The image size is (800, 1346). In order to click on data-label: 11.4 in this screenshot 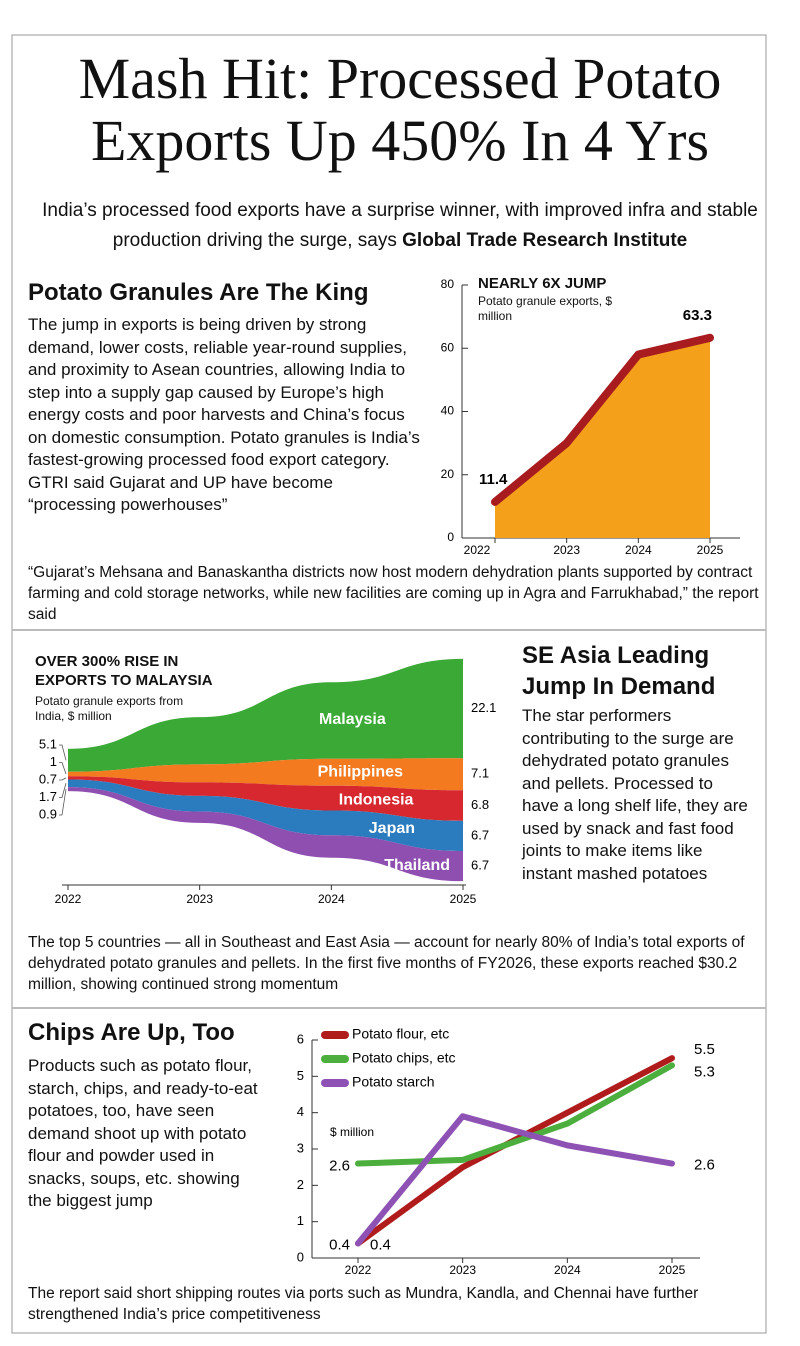, I will do `click(493, 479)`.